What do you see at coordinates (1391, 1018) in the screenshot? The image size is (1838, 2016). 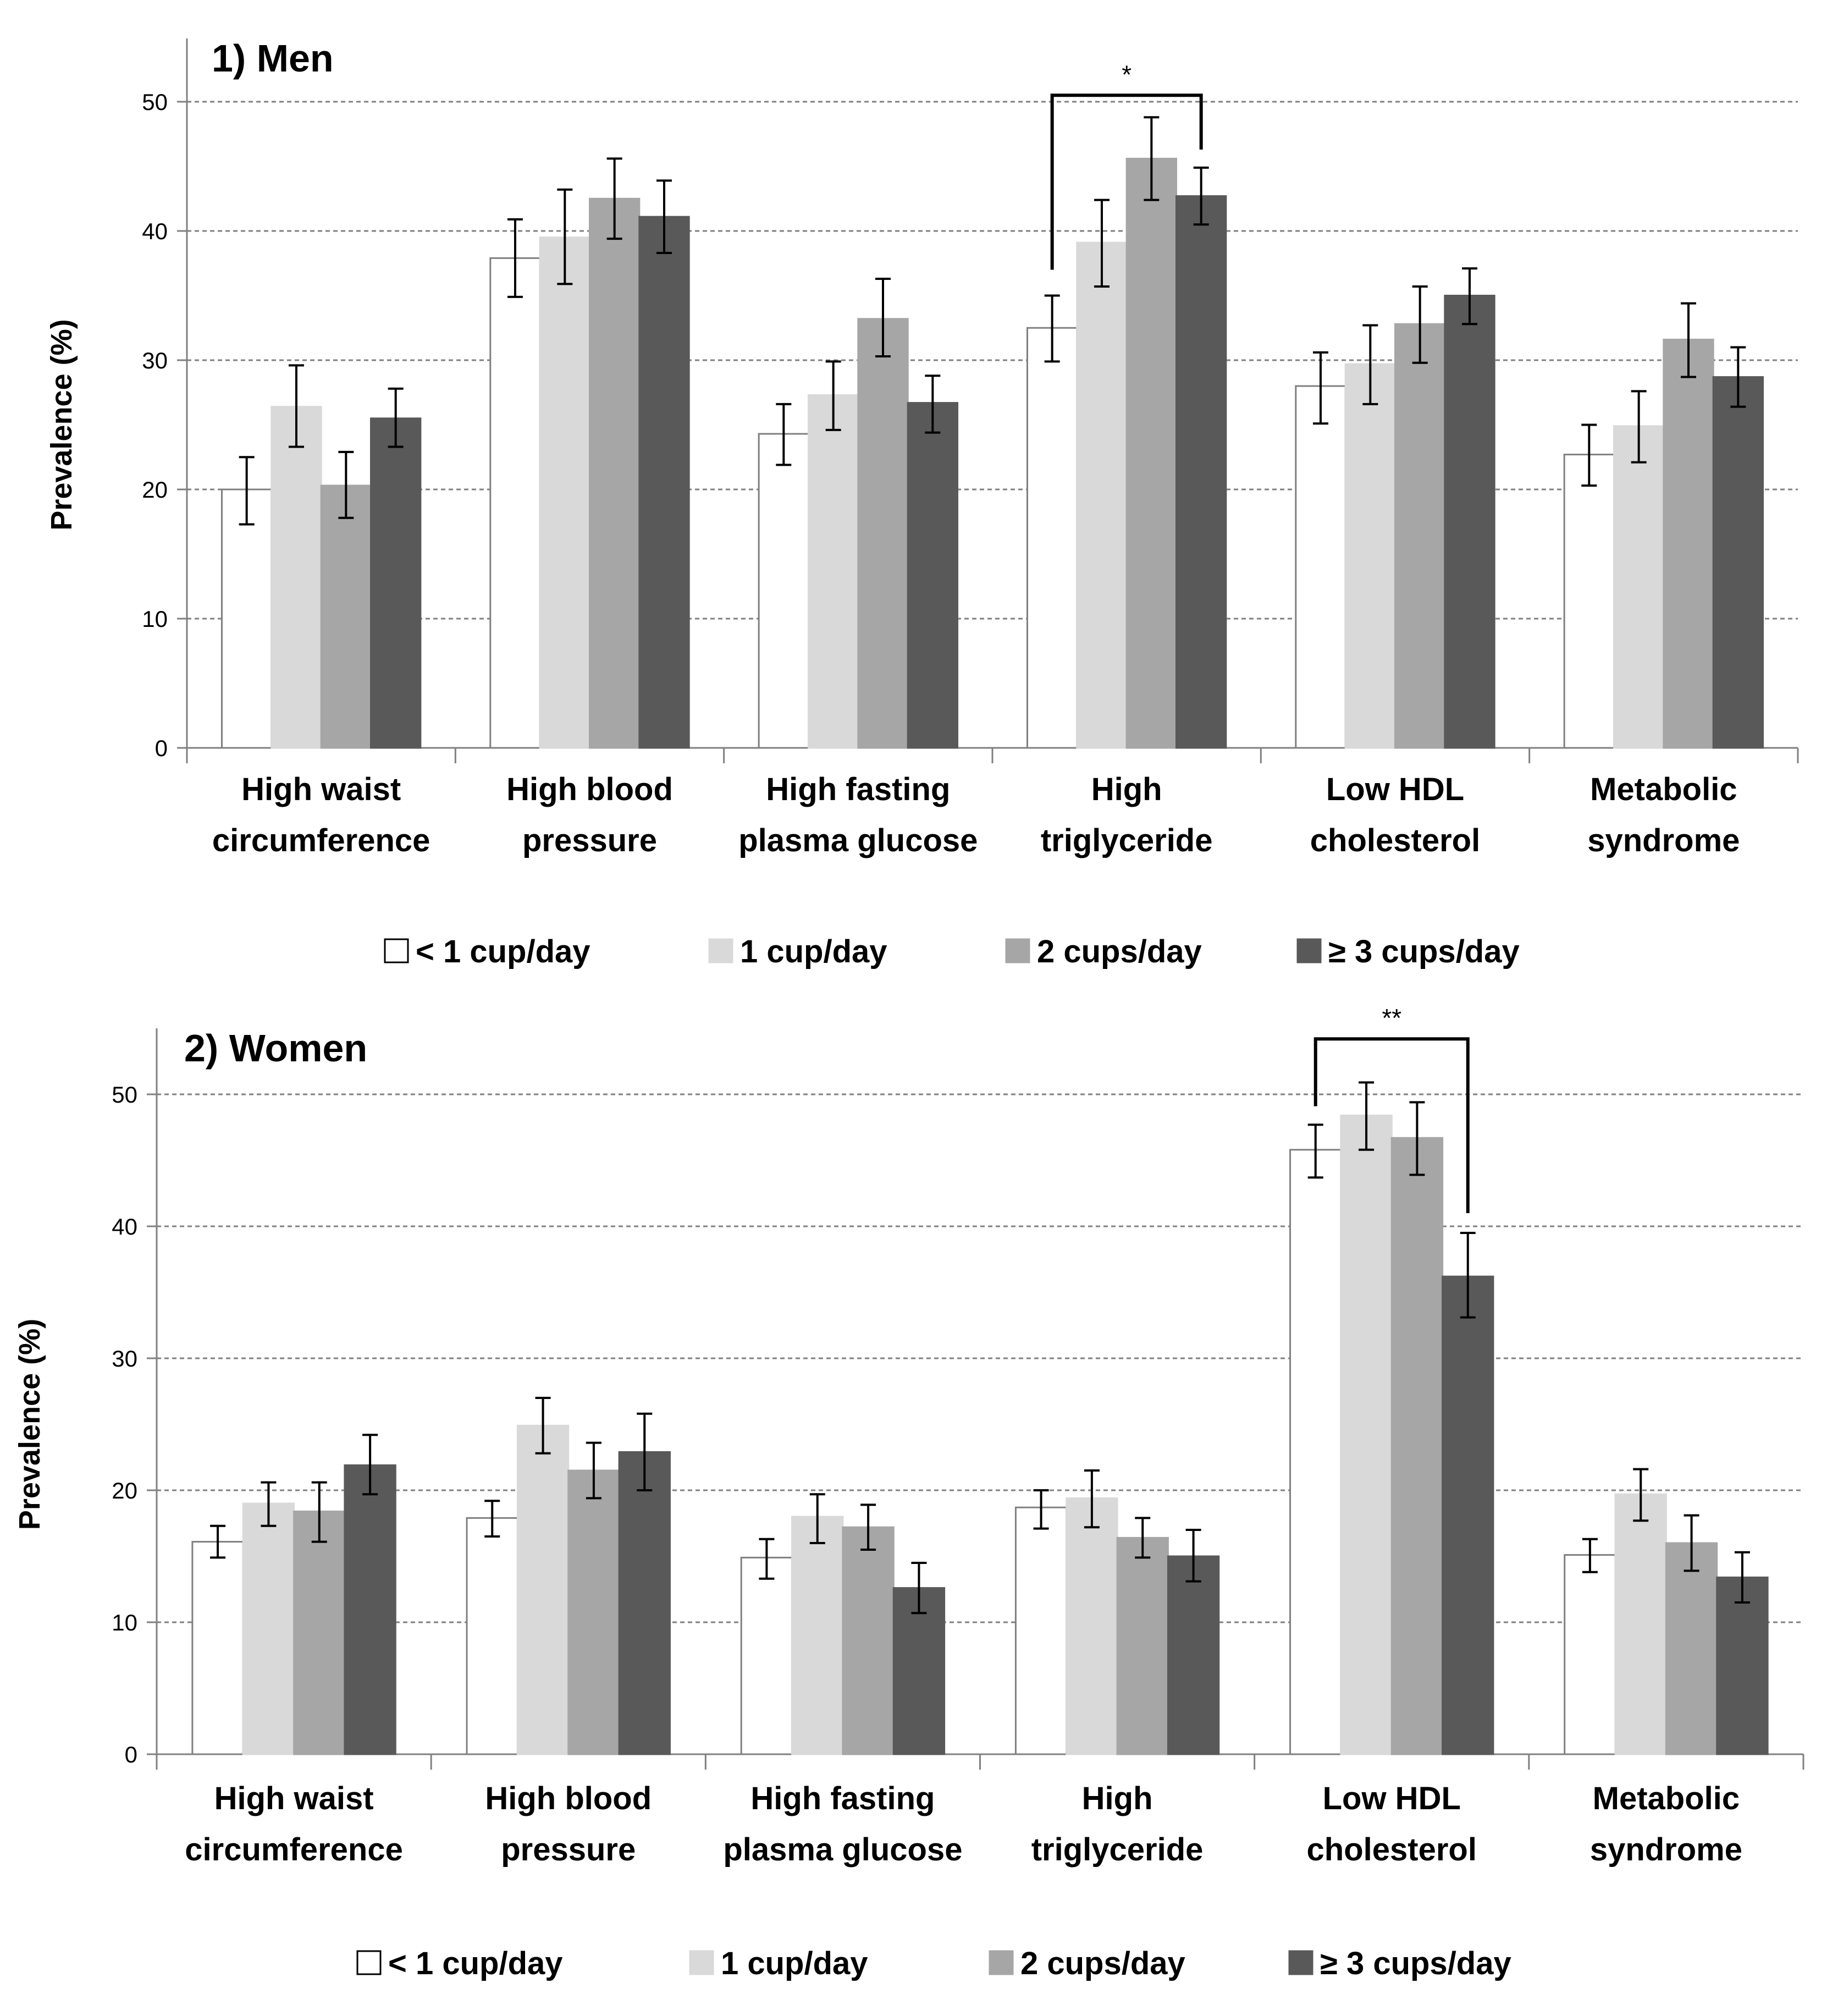 I see `significance-marker: **` at bounding box center [1391, 1018].